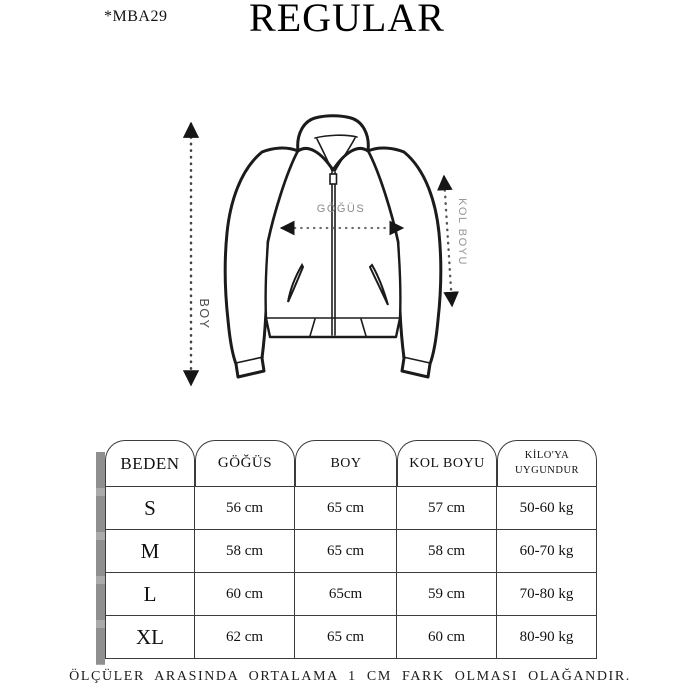 Image resolution: width=700 pixels, height=700 pixels. I want to click on sleeve-arrow, so click(448, 241).